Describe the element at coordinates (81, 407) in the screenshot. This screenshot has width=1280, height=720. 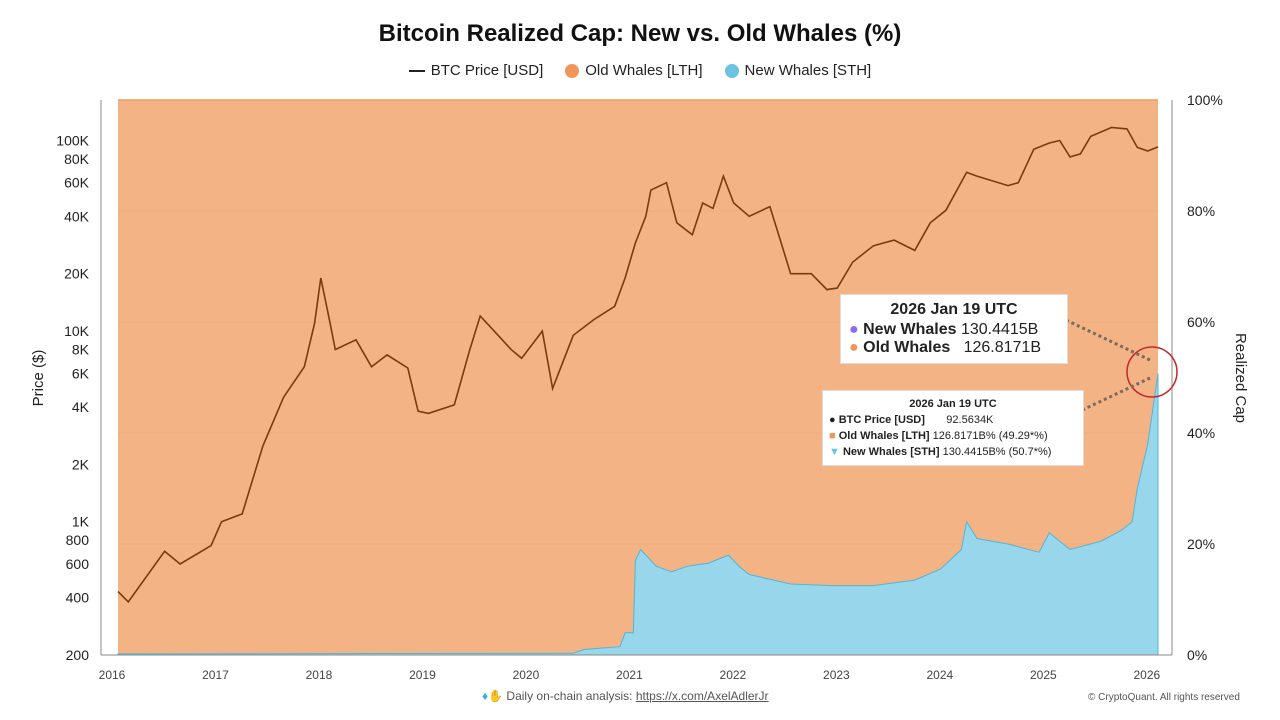
I see `left-tick-label: 4K` at that location.